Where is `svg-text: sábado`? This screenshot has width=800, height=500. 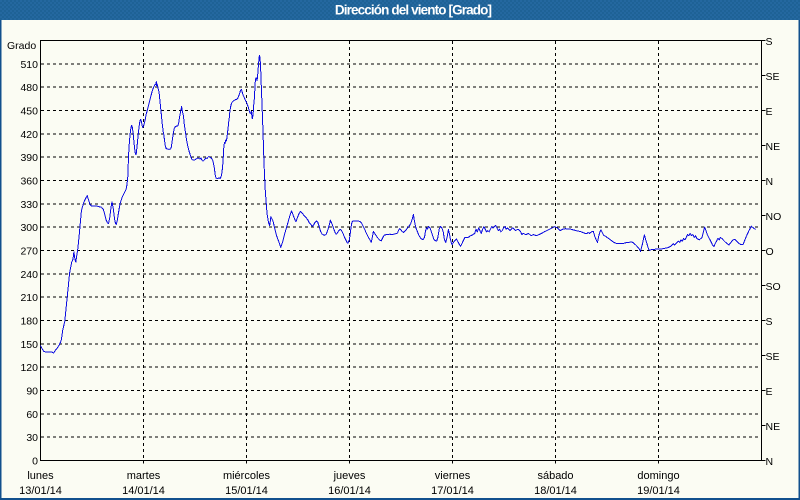 svg-text: sábado is located at coordinates (555, 476).